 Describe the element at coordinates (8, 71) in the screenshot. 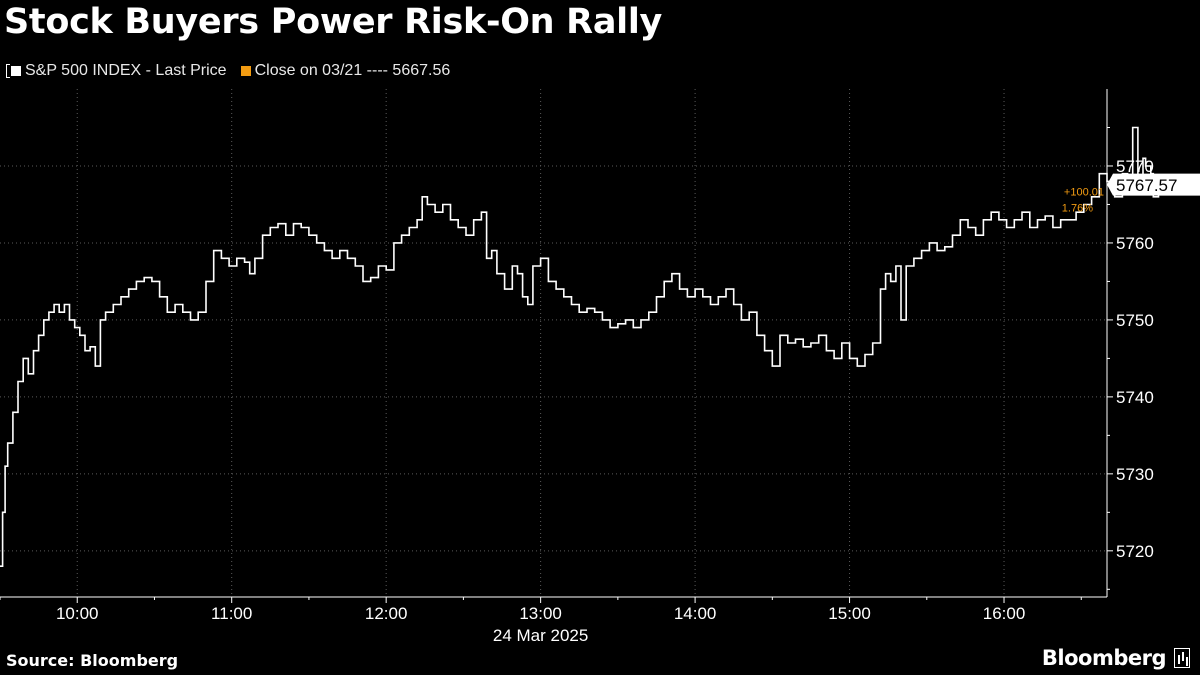

I see `legend-marker-icon` at that location.